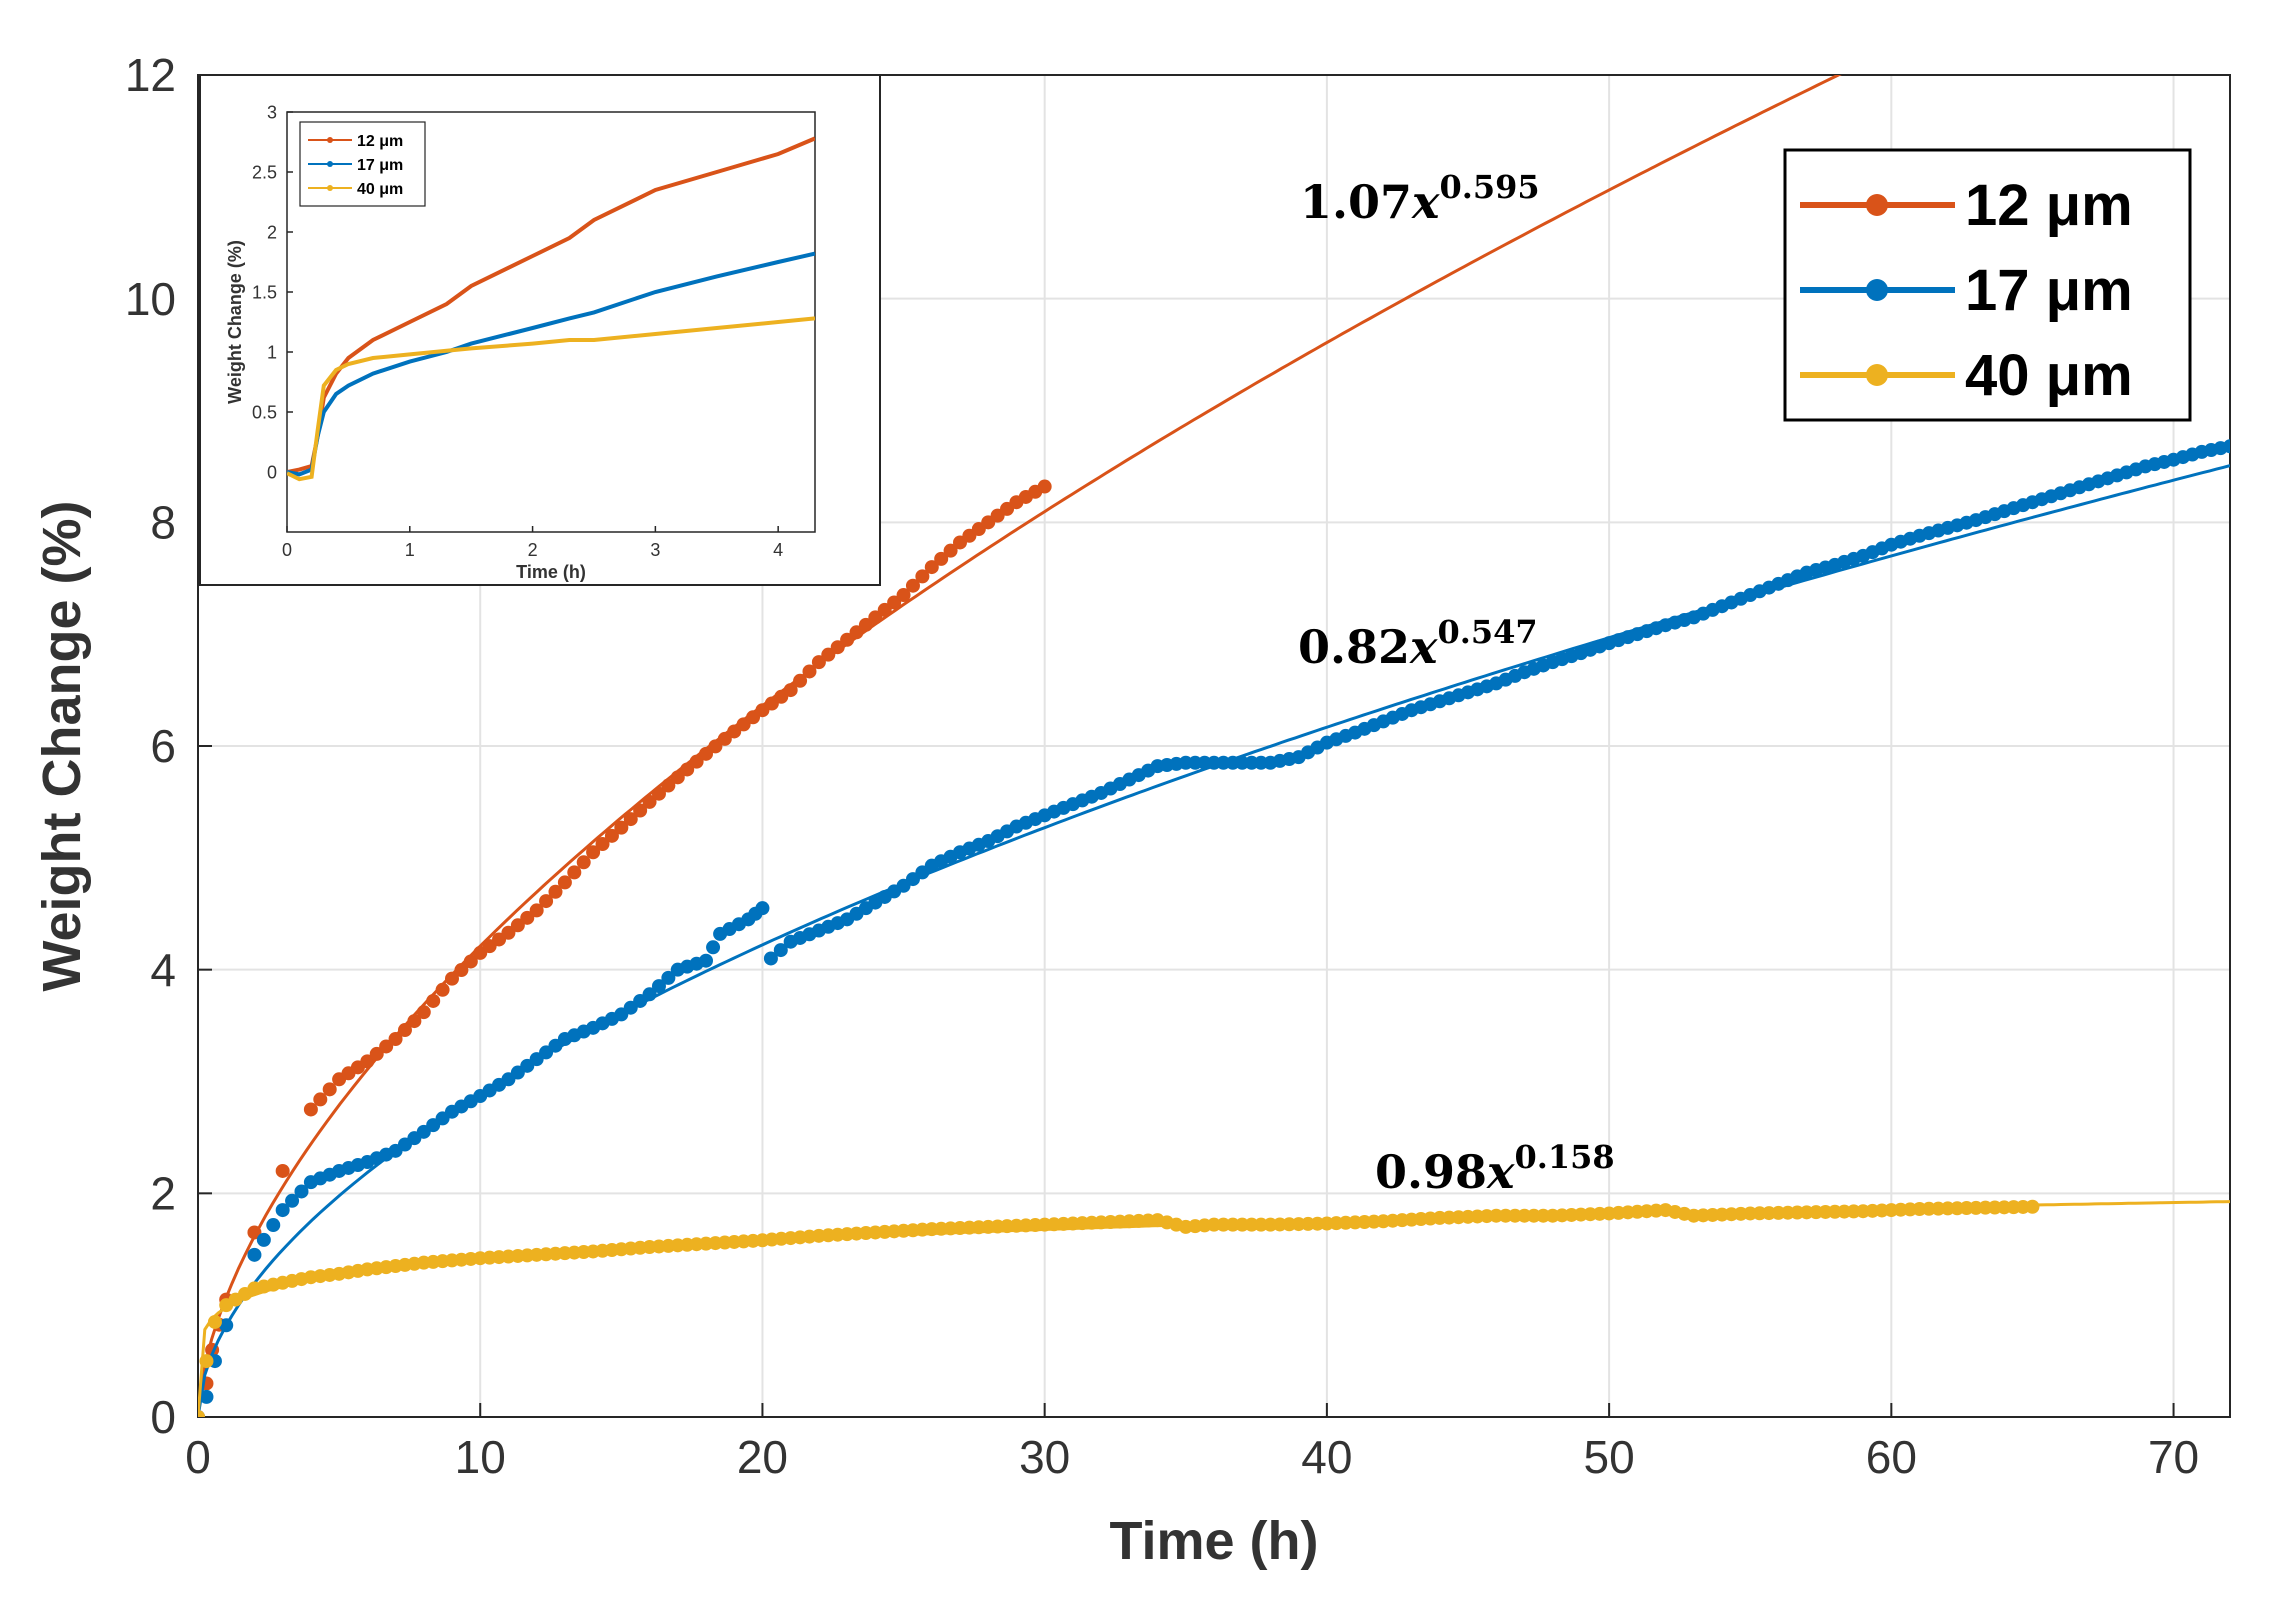 This screenshot has width=2277, height=1615. I want to click on inset-line-40-um, so click(551, 399).